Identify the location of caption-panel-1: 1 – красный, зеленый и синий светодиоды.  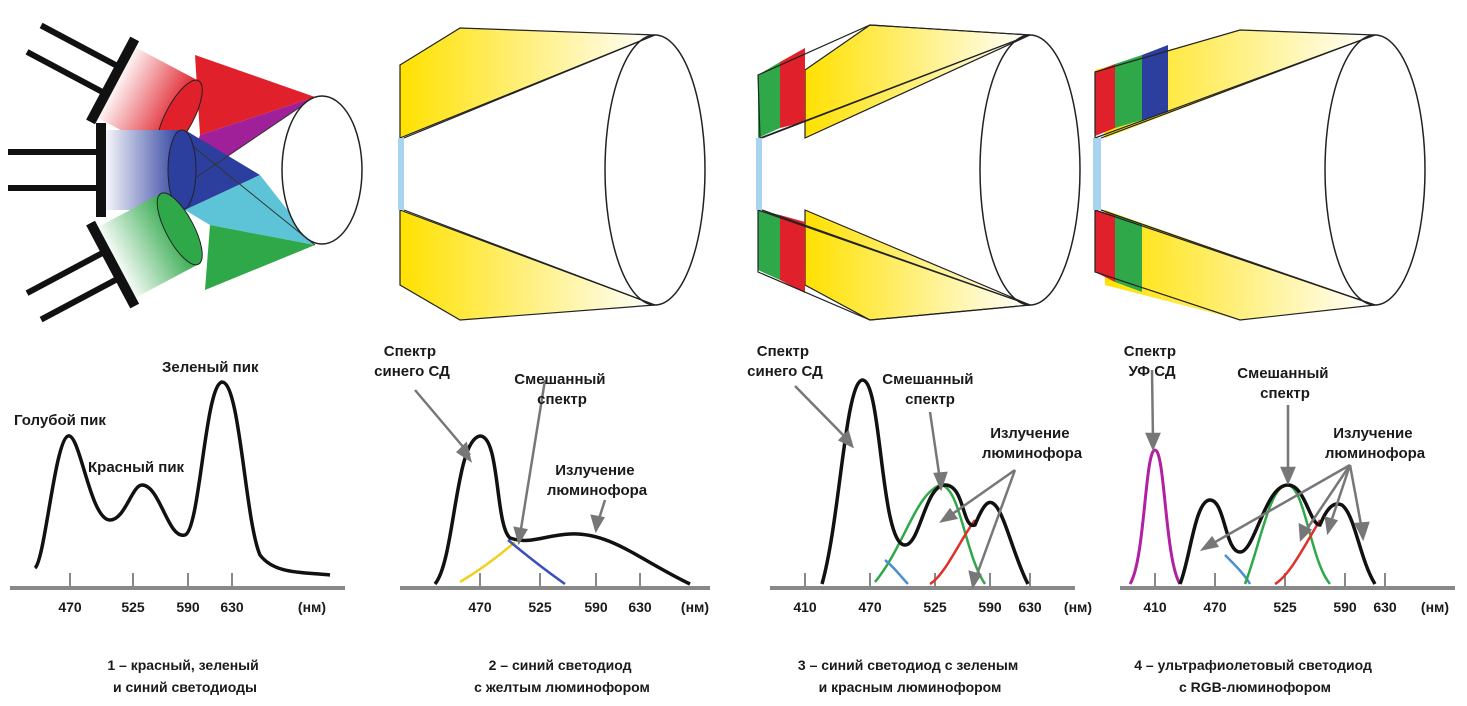
(184, 676).